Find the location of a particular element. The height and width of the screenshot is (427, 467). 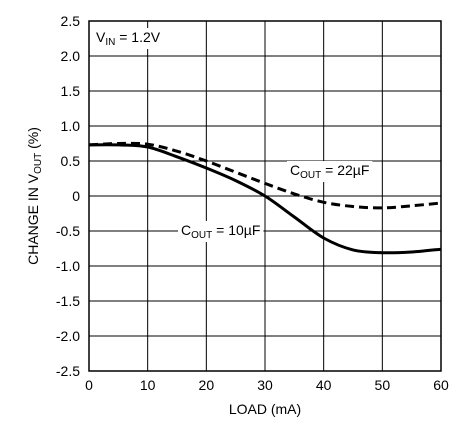

x-axis-label: LOAD (mA) is located at coordinates (265, 409).